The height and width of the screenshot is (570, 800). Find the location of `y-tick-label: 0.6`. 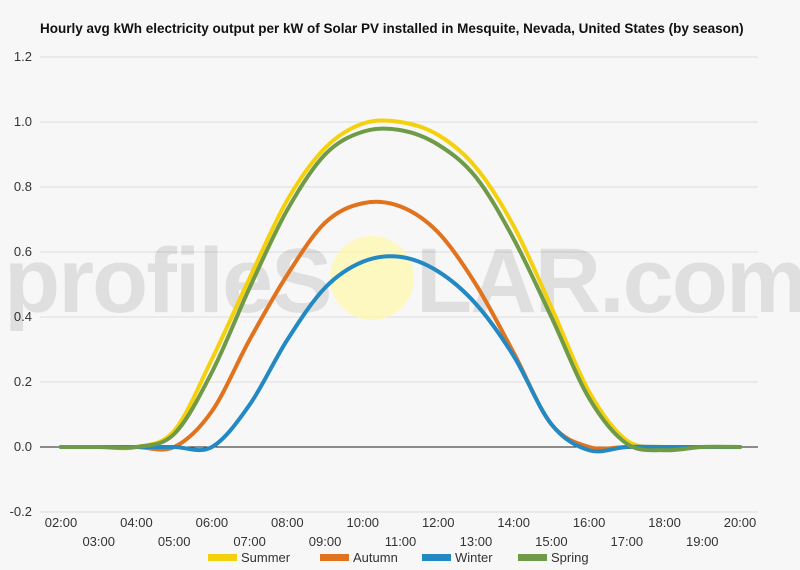

y-tick-label: 0.6 is located at coordinates (23, 251).